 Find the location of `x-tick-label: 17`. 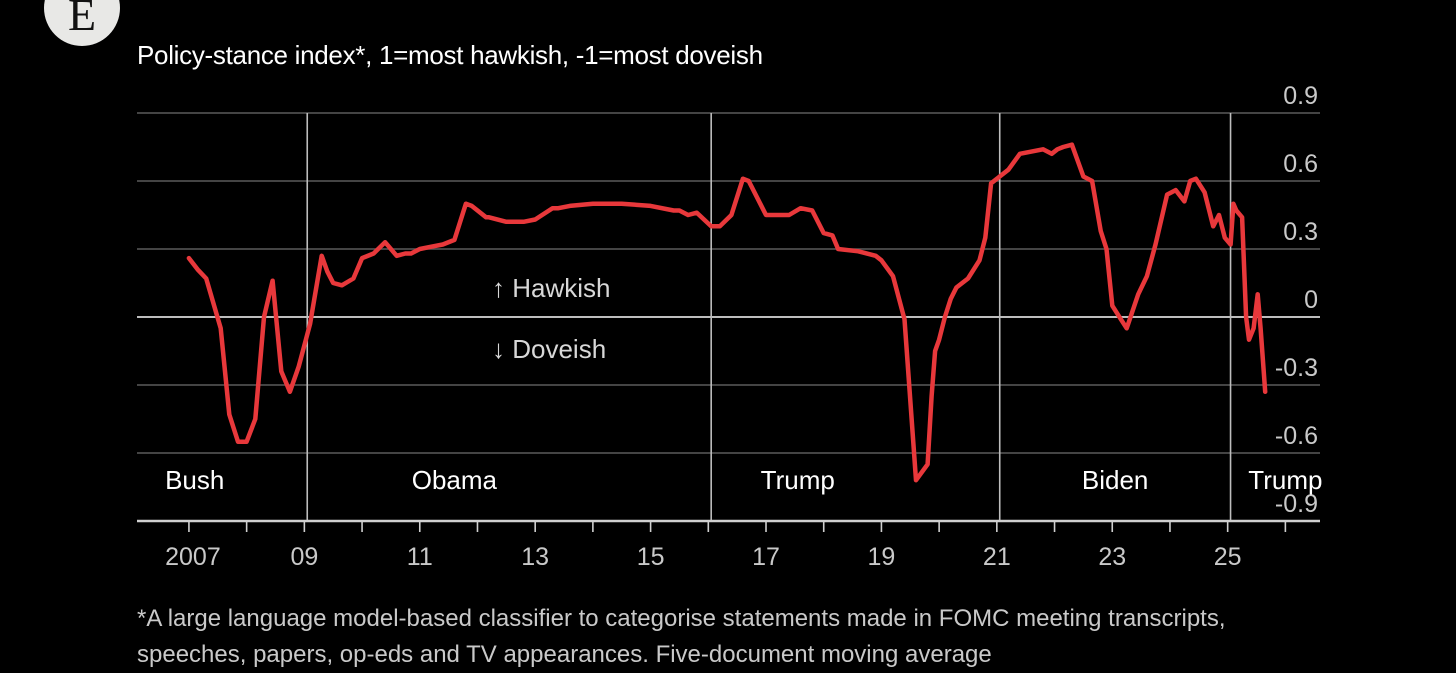

x-tick-label: 17 is located at coordinates (766, 557).